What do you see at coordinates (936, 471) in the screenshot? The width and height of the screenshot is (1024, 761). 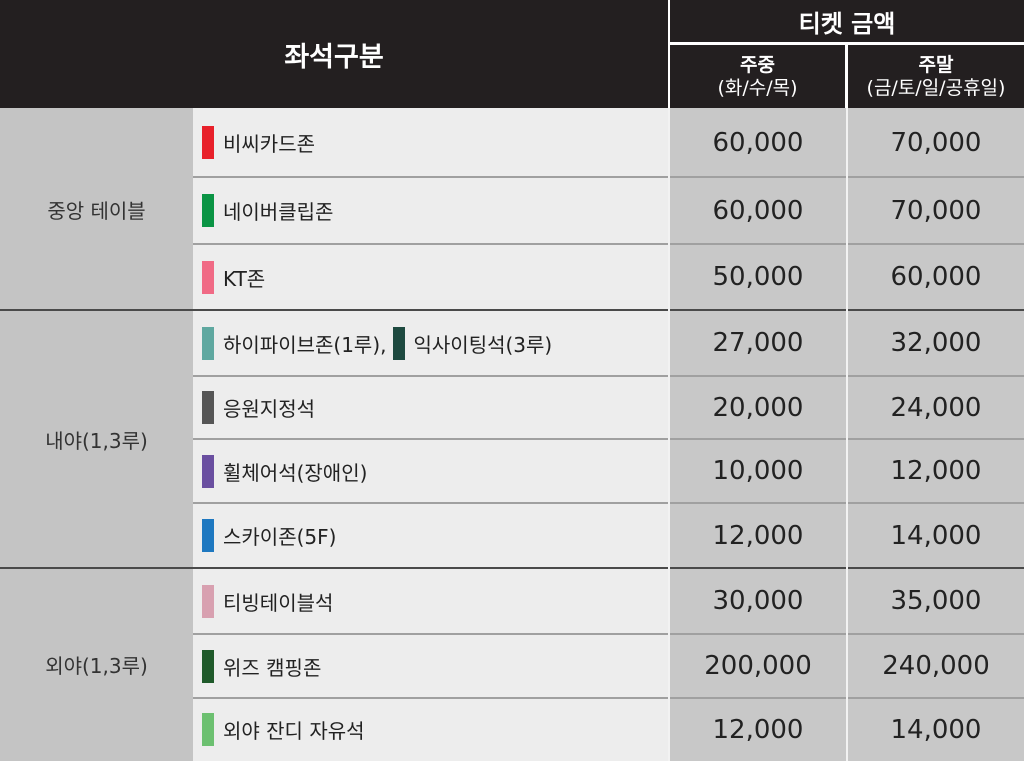 I see `weekend-price: 12,000` at bounding box center [936, 471].